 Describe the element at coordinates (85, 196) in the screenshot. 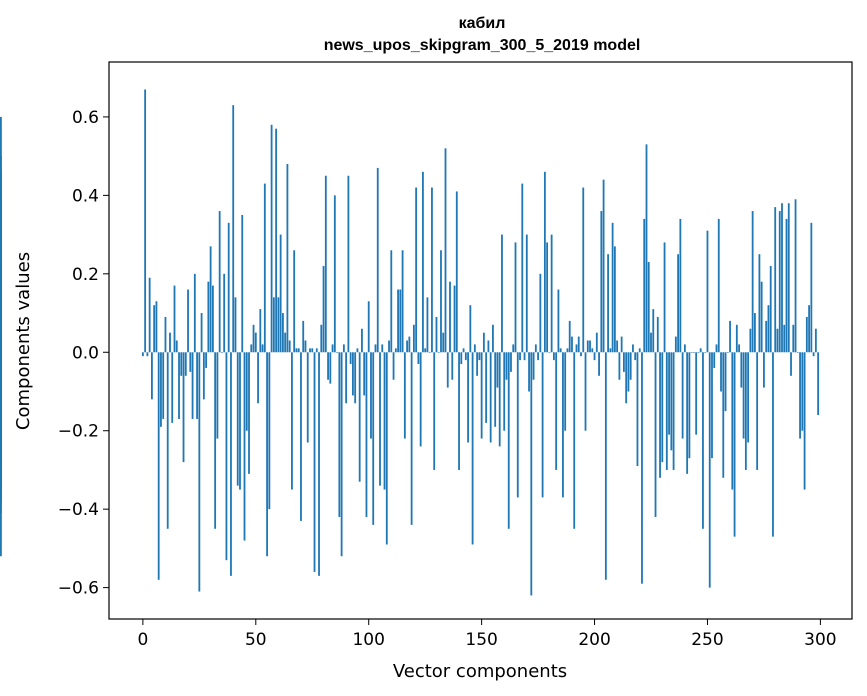

I see `y-tick-label: 0.4` at that location.